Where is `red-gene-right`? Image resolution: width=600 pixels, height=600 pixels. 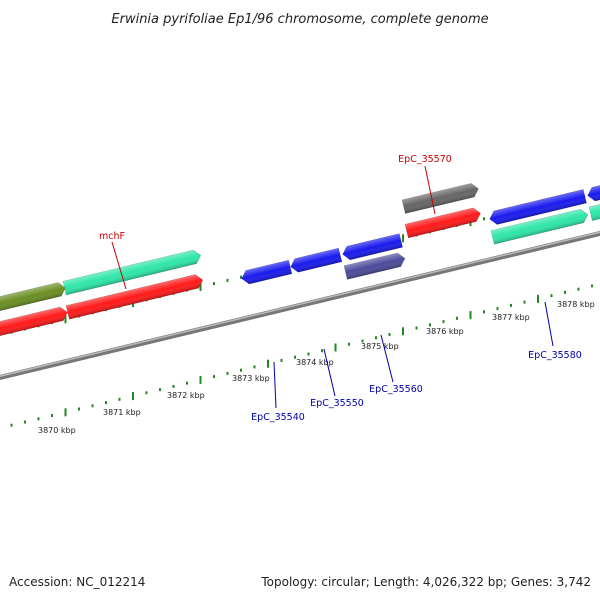
red-gene-right is located at coordinates (443, 222).